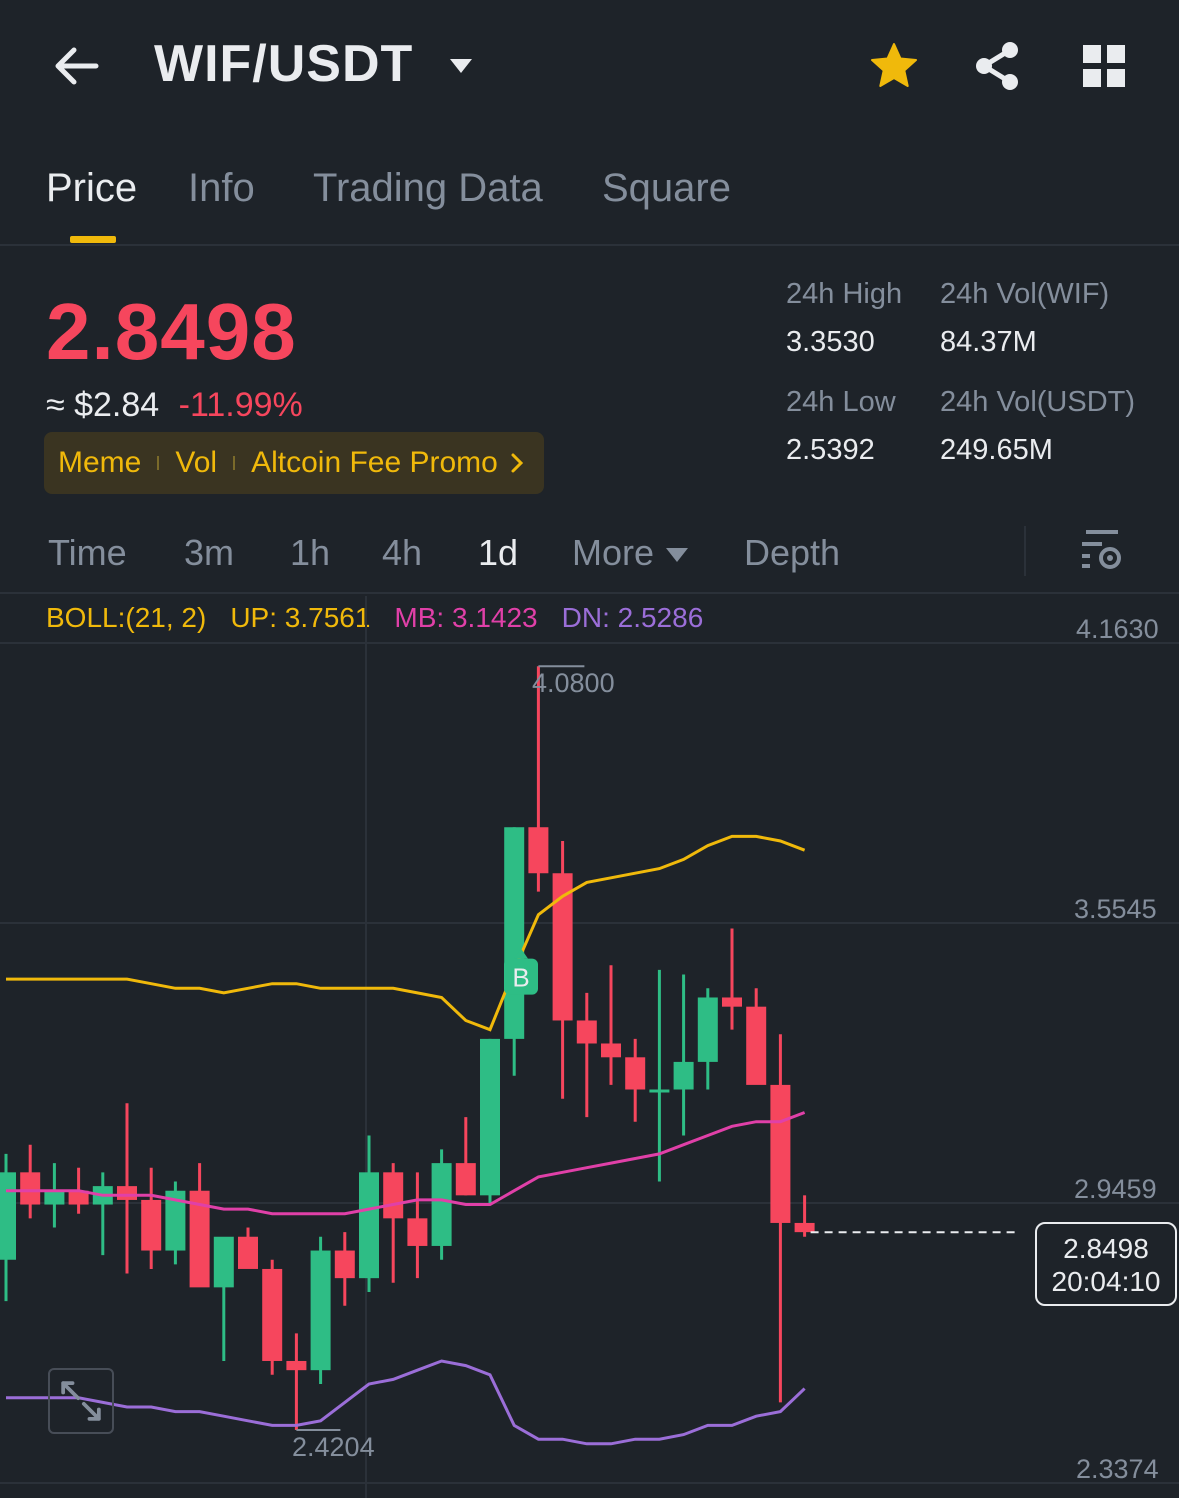 This screenshot has width=1179, height=1498. What do you see at coordinates (374, 462) in the screenshot?
I see `tag-altcoin-fee-promo: Altcoin Fee Promo` at bounding box center [374, 462].